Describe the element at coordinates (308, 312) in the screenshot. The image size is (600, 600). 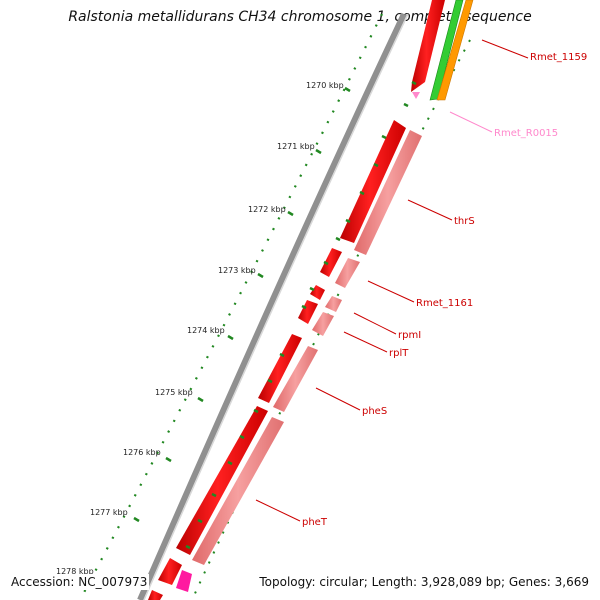
I see `gene-rplT` at that location.